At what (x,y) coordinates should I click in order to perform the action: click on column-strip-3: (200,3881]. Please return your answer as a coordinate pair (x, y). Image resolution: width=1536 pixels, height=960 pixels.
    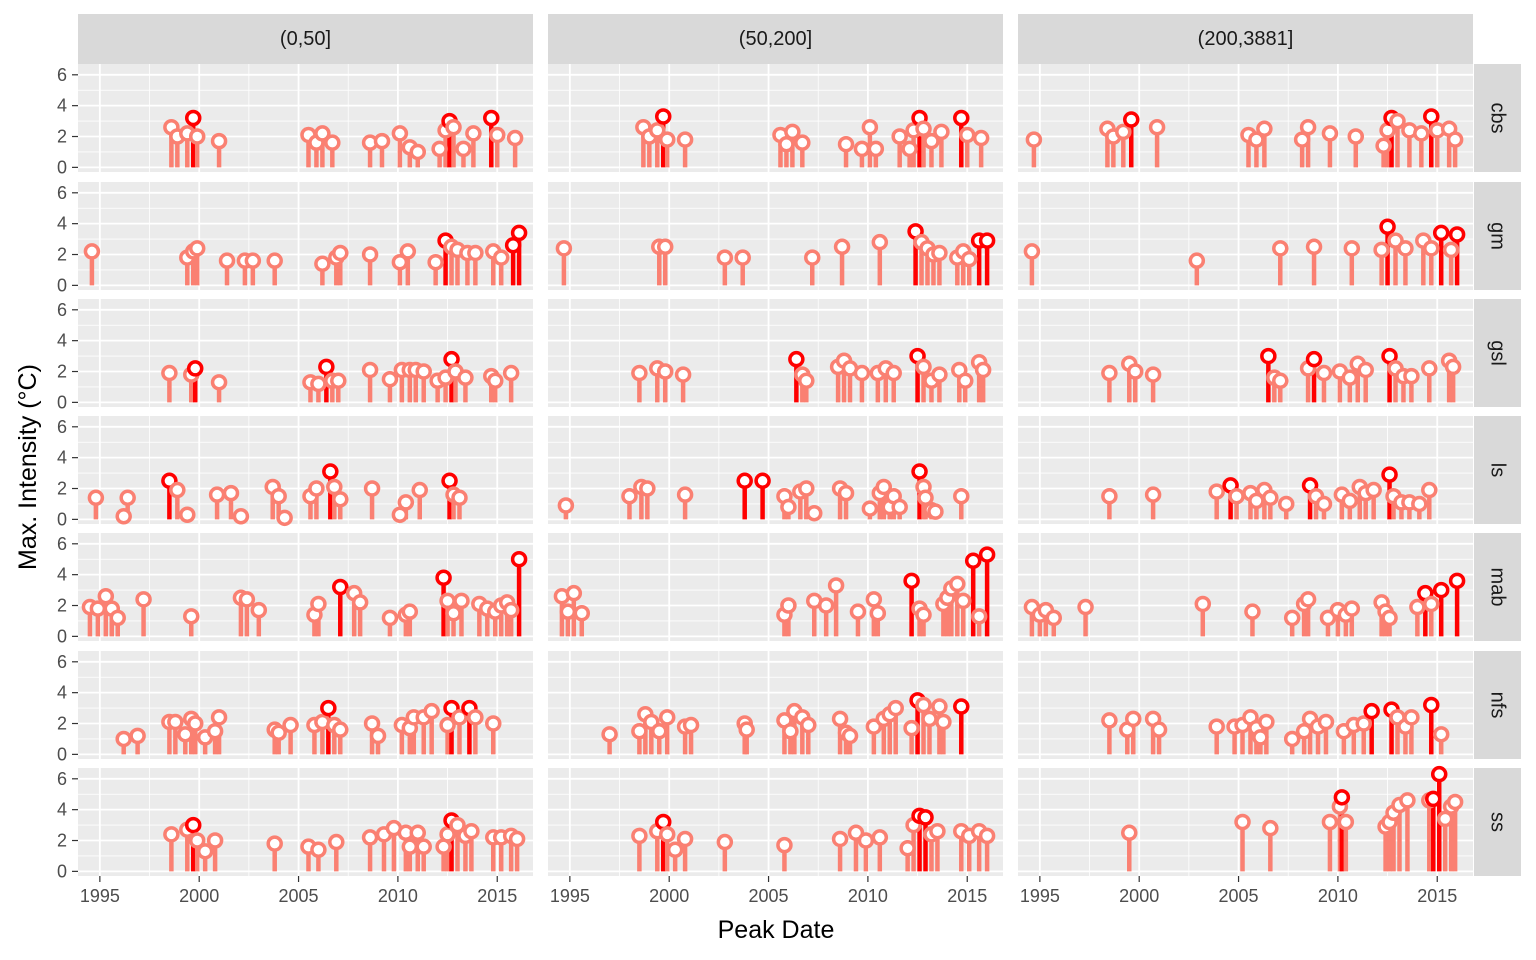
    Looking at the image, I should click on (1245, 39).